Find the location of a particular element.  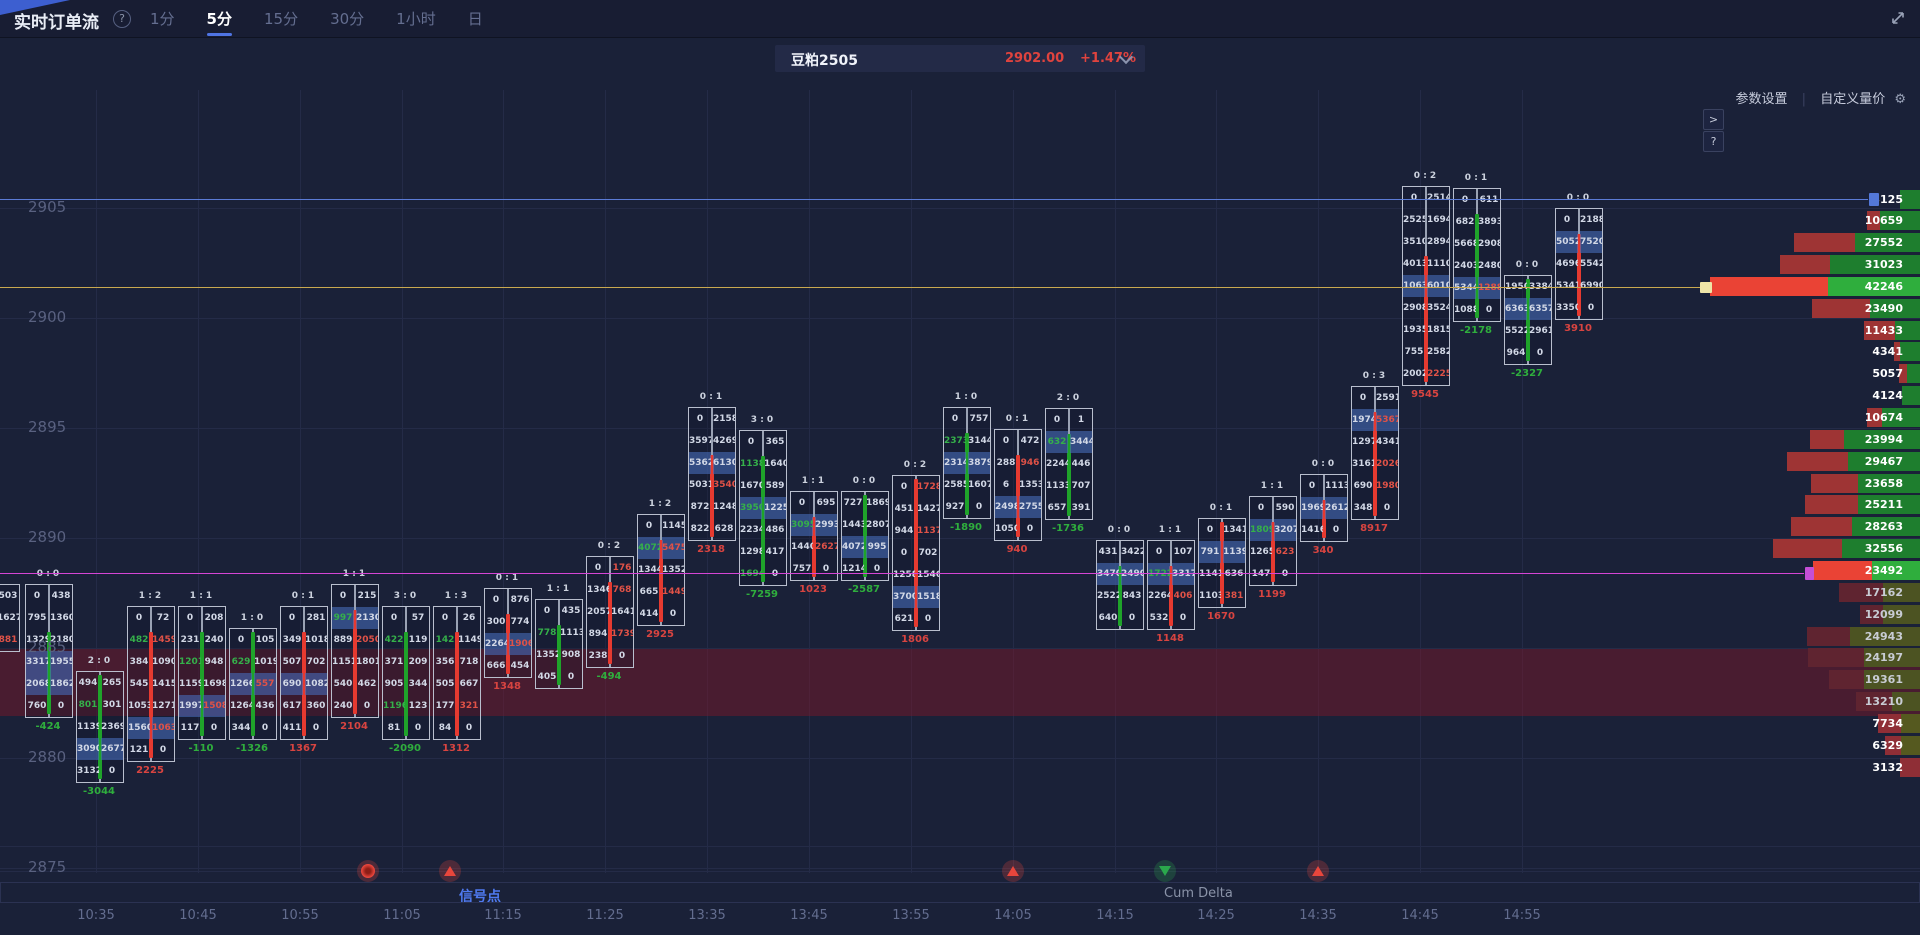

column-delta-label: 2318 is located at coordinates (711, 549).